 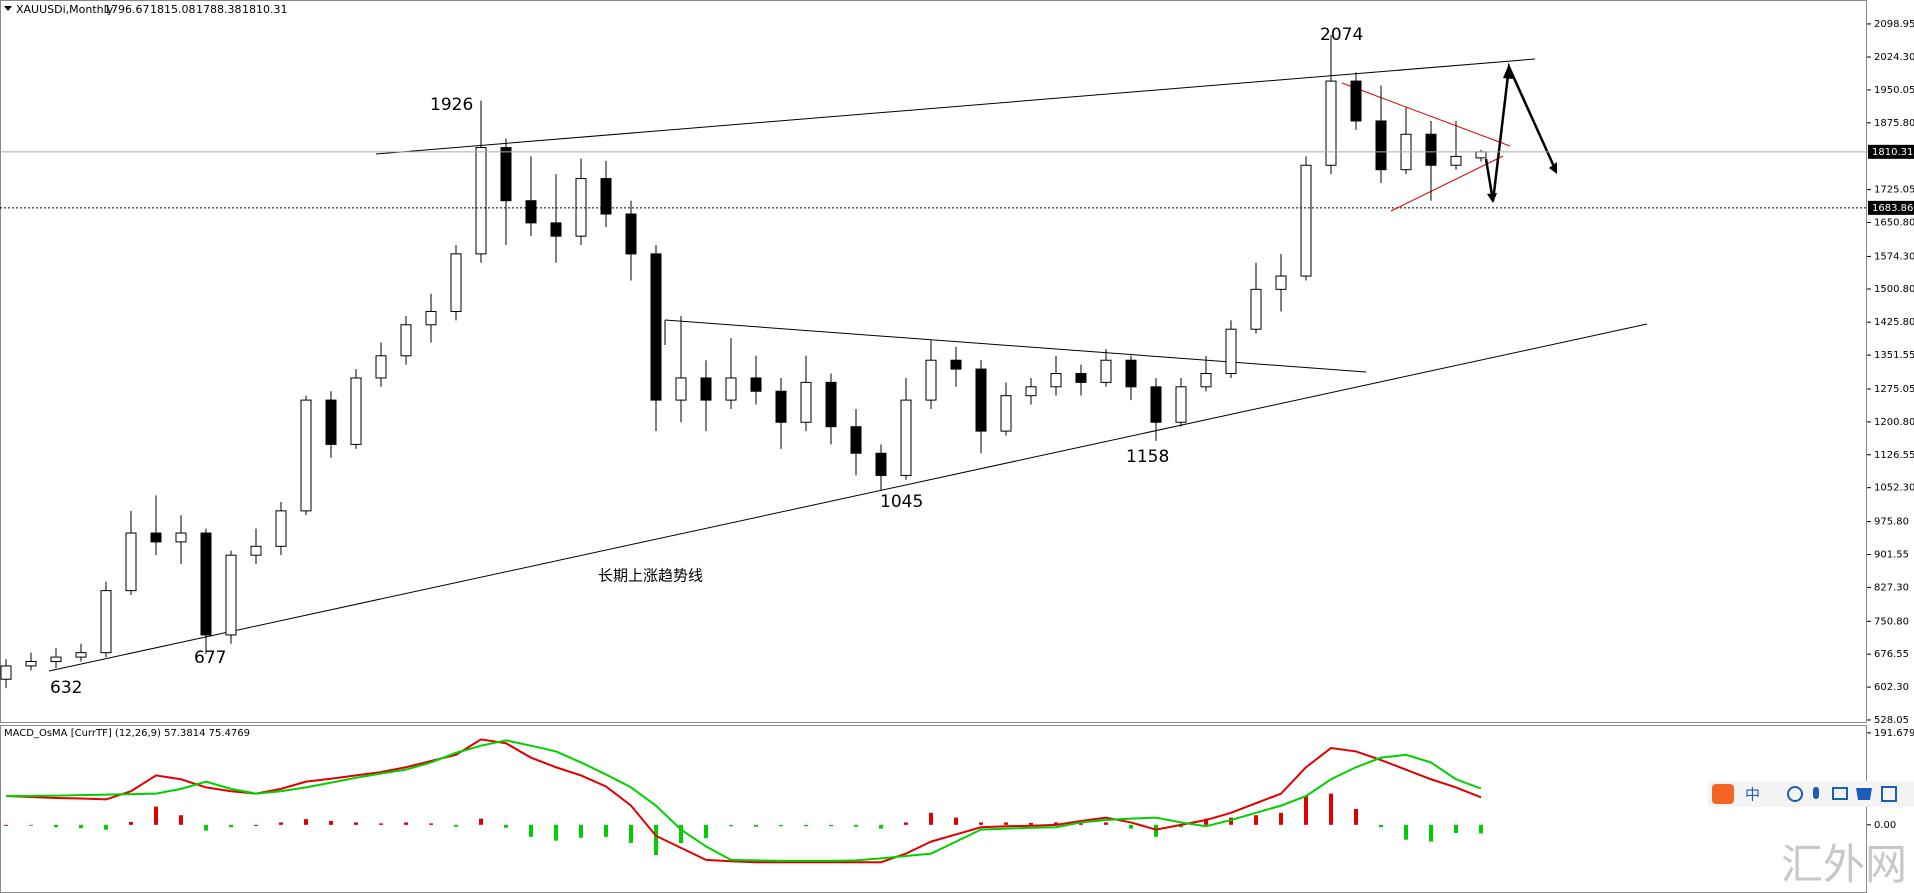 I want to click on signal-value: 75.4769, so click(x=229, y=733).